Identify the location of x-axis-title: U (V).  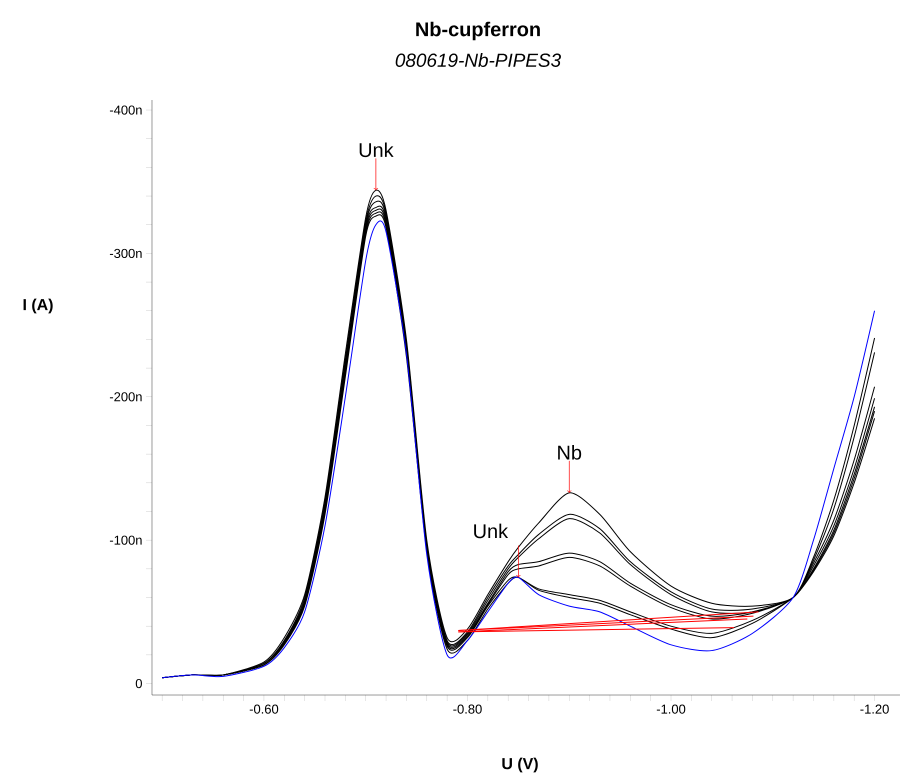
(520, 765).